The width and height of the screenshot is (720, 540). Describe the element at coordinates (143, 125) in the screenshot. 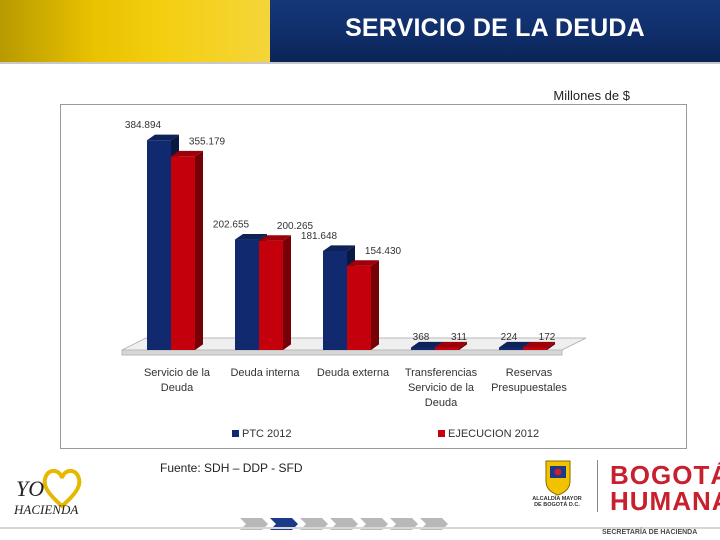

I see `bar-value-label: 384.894` at that location.